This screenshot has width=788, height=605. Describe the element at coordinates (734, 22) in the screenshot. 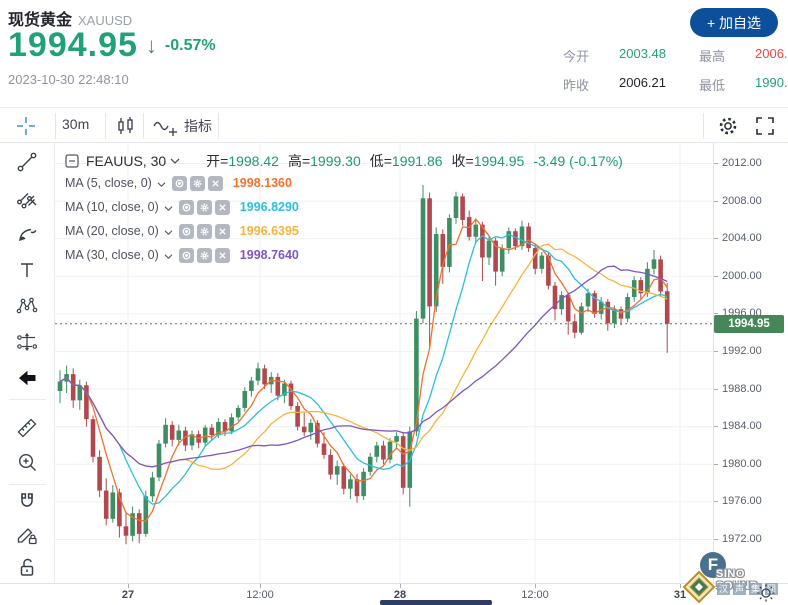

I see `add-watchlist-button: + 加自选` at that location.